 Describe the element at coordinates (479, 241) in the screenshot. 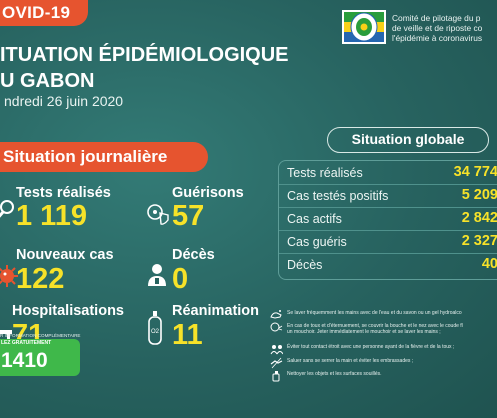

I see `global-row-value: 2 327` at that location.